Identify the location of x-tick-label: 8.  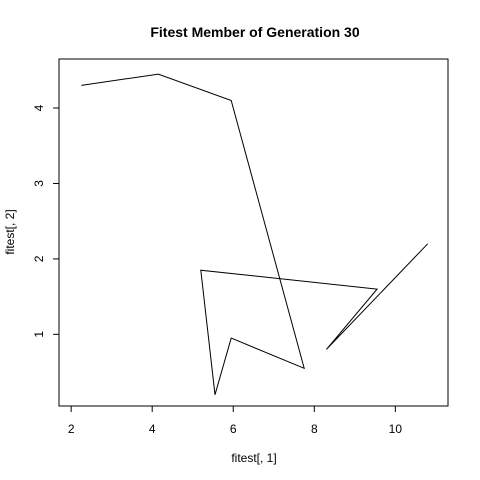
(314, 429).